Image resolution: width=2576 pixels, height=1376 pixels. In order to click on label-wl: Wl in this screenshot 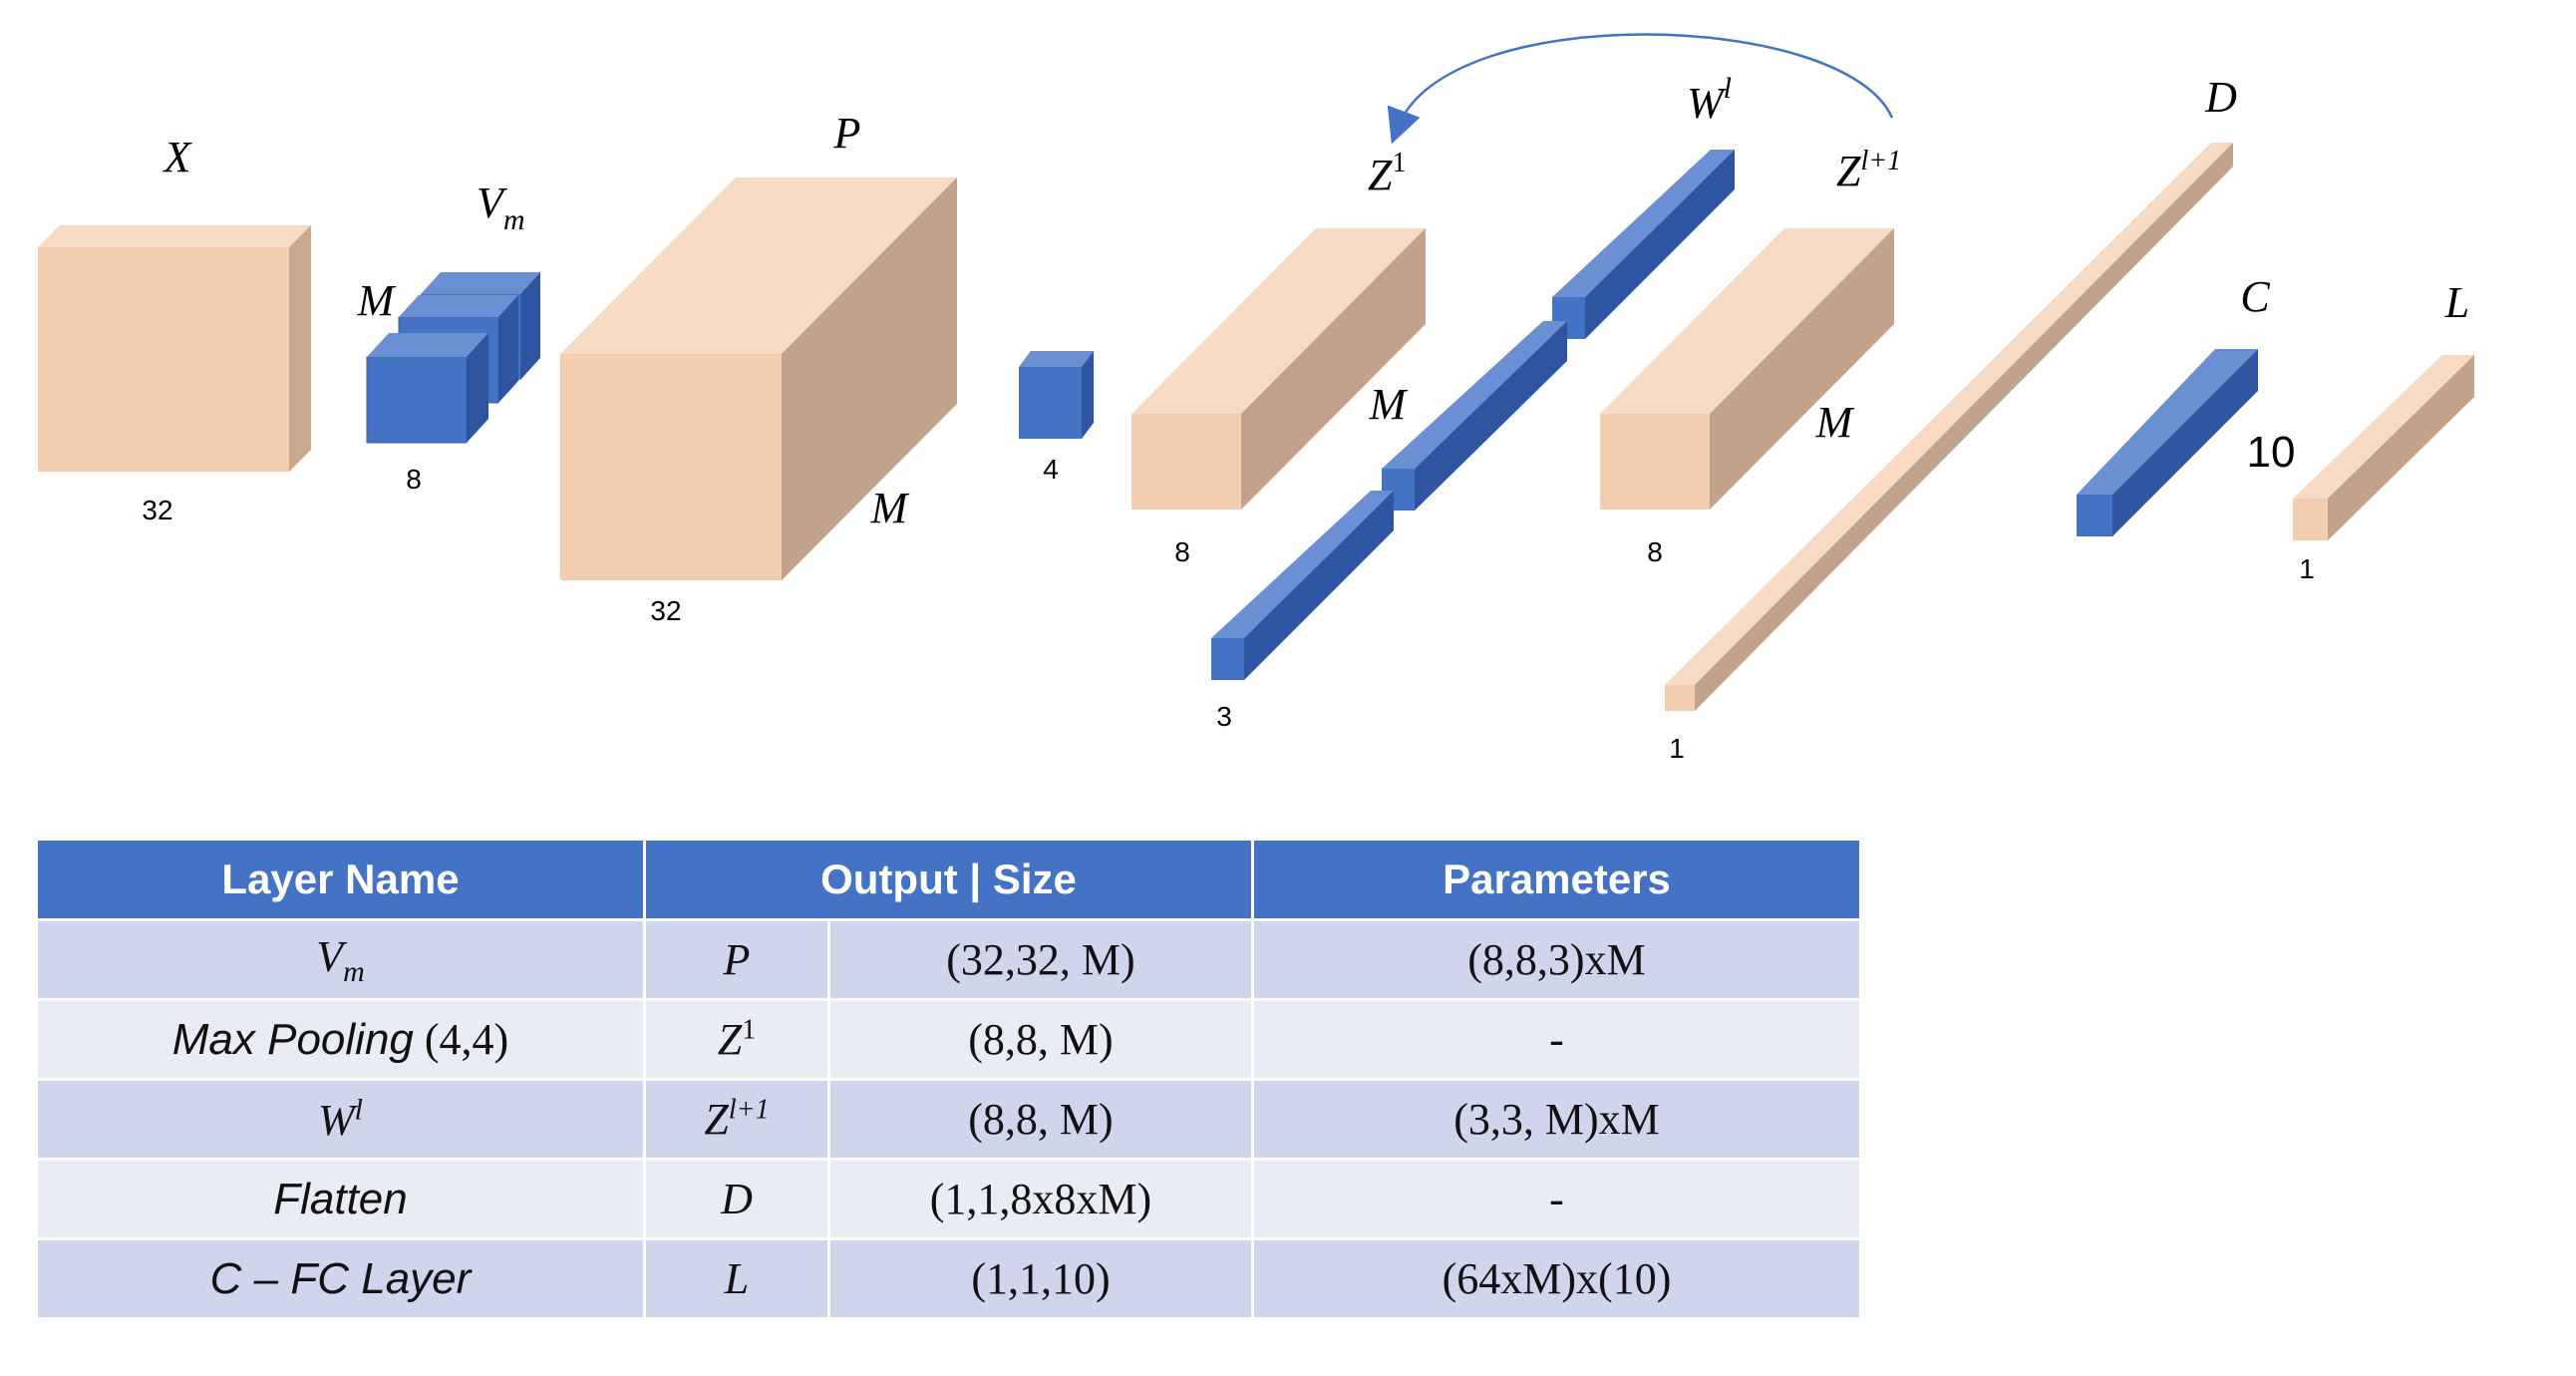, I will do `click(1709, 100)`.